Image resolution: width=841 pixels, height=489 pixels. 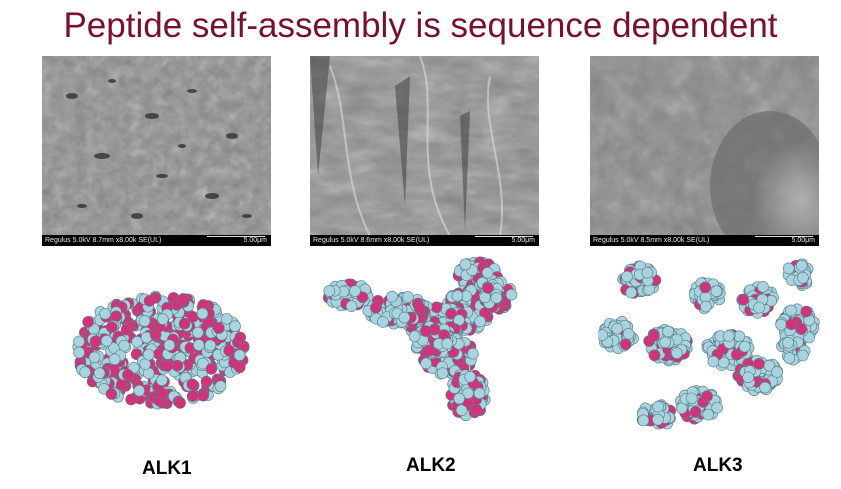 I want to click on sem-texture-porous, so click(x=156, y=151).